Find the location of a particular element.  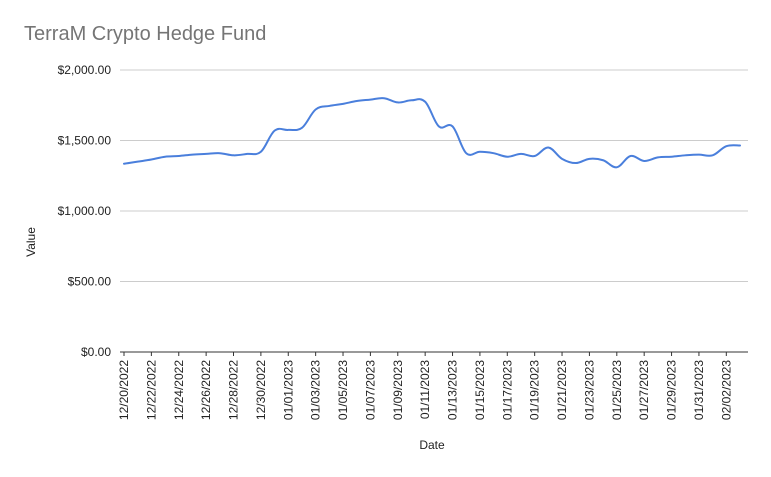

x-tick-label: 12/22/2022 is located at coordinates (151, 390).